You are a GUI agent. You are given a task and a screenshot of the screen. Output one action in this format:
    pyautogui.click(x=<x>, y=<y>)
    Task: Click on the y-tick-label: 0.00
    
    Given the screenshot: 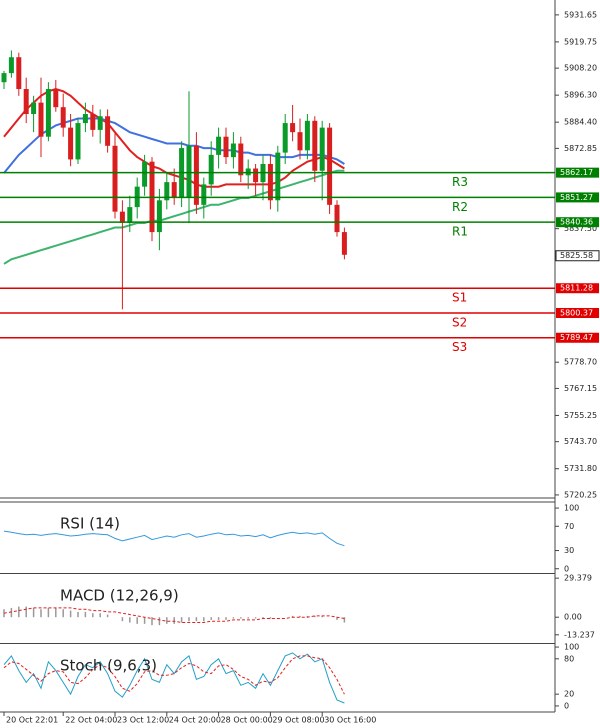 What is the action you would take?
    pyautogui.click(x=573, y=617)
    